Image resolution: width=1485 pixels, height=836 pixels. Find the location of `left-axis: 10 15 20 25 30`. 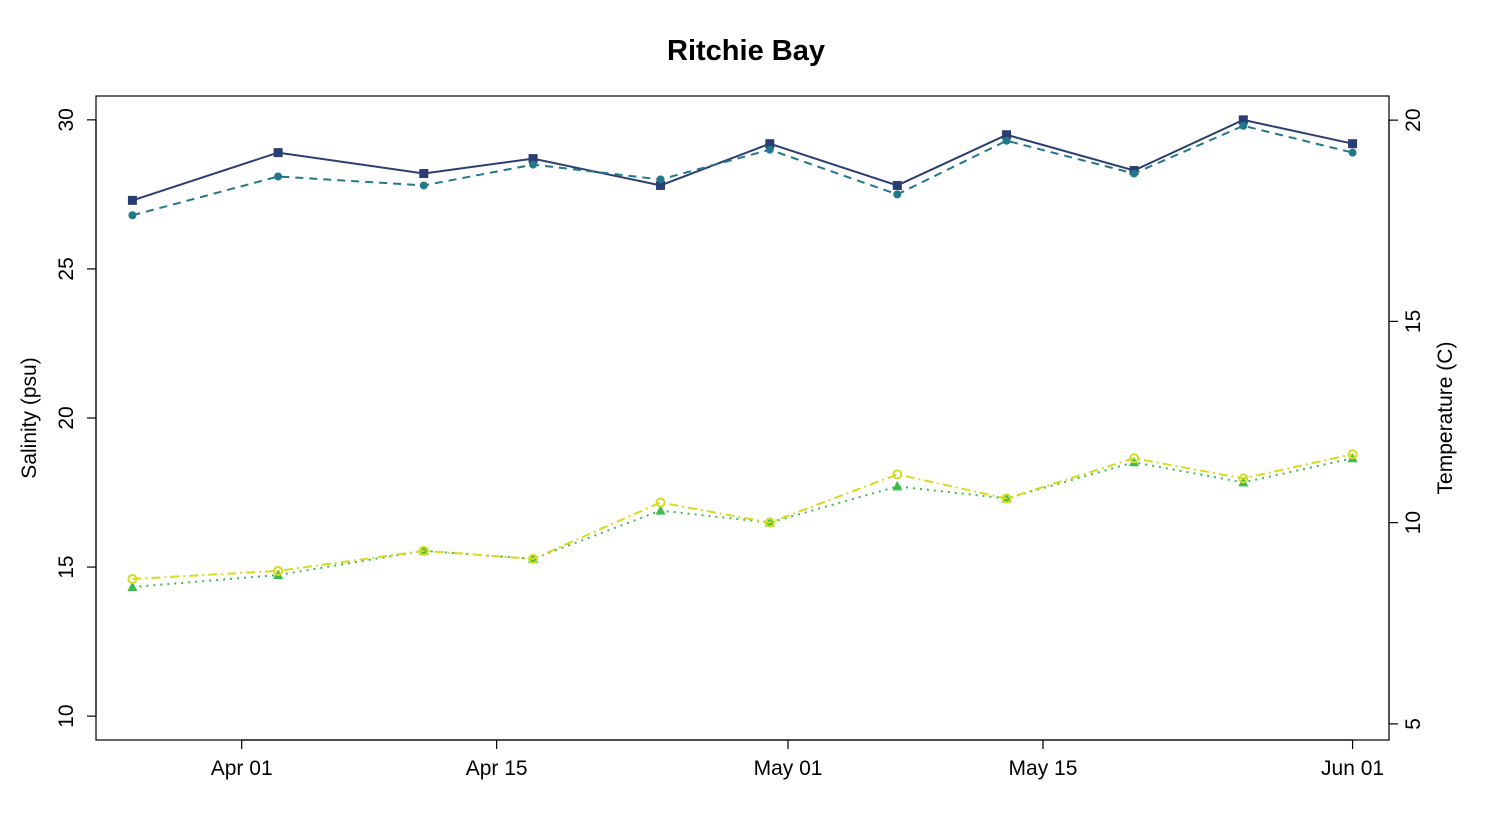

left-axis: 10 15 20 25 30 is located at coordinates (76, 418).